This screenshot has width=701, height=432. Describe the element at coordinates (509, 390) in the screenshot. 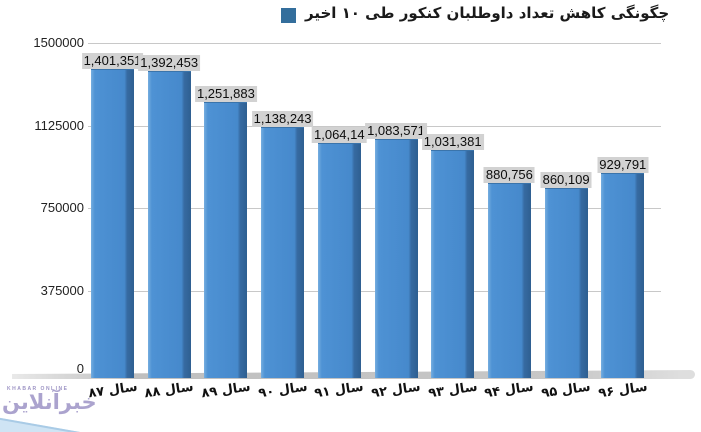

I see `x-tick-label: سال ۹۴` at that location.